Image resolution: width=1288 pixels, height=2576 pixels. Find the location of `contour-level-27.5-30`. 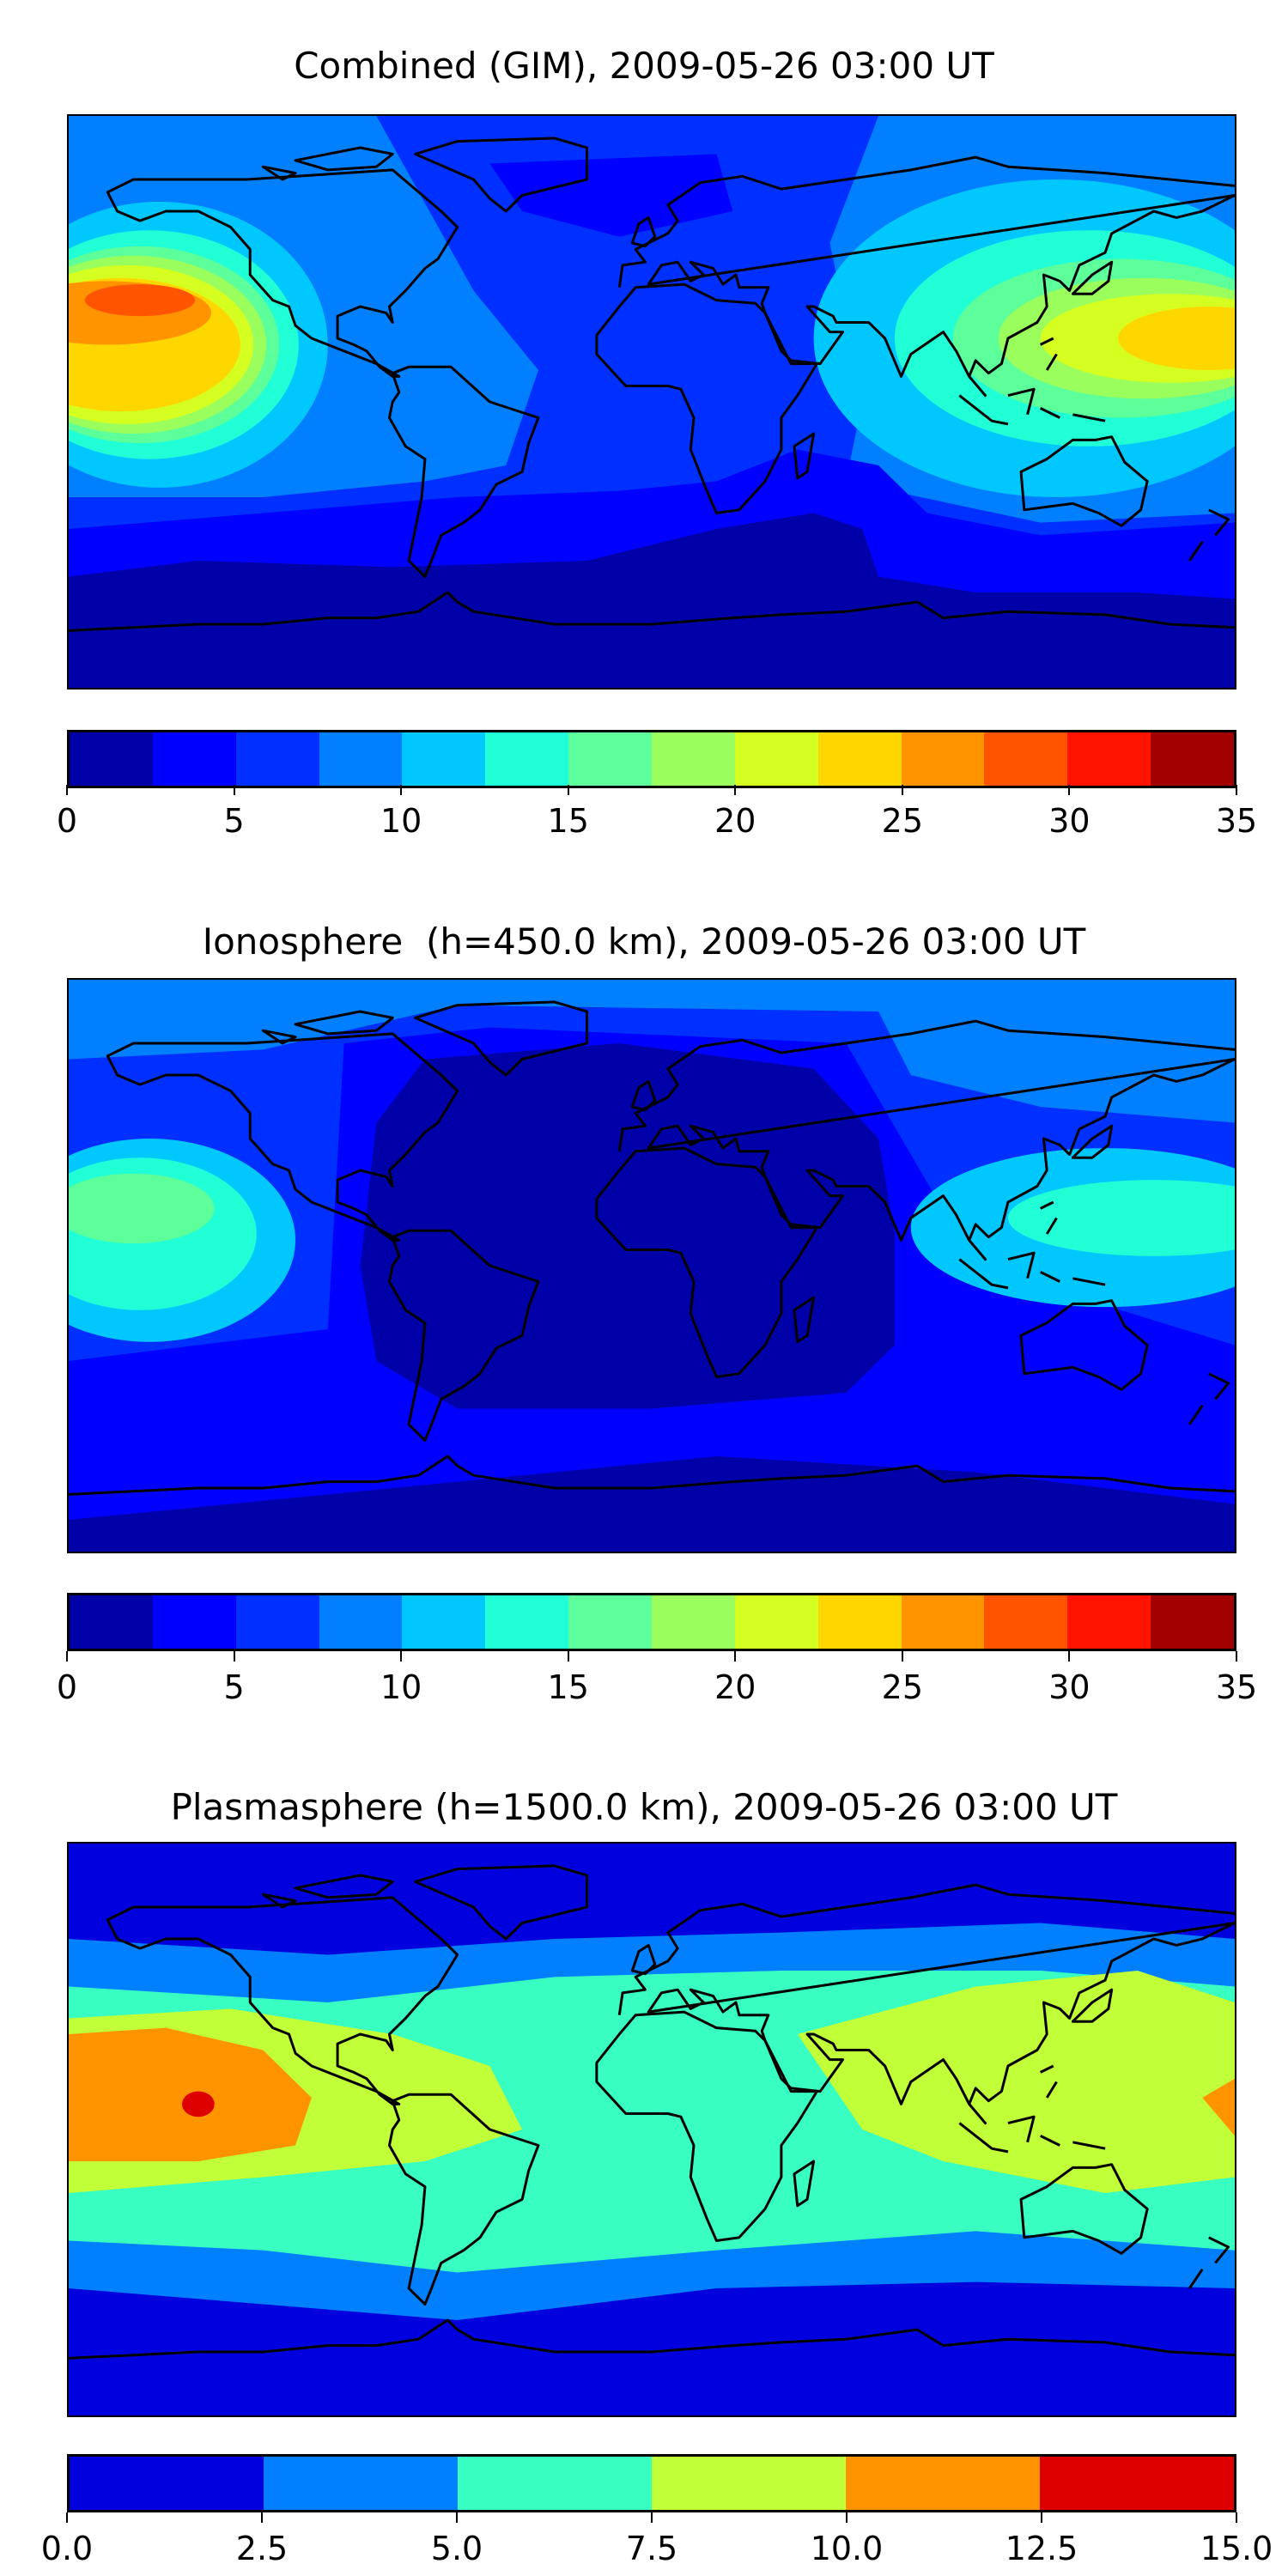

contour-level-27.5-30 is located at coordinates (140, 301).